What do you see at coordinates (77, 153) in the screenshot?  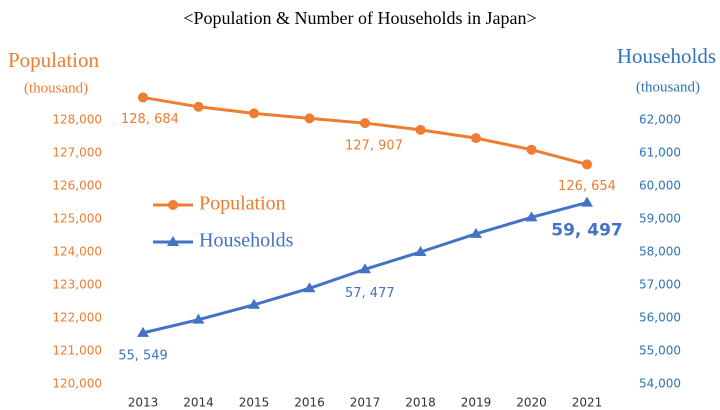 I see `y-tick-label: 127,000` at bounding box center [77, 153].